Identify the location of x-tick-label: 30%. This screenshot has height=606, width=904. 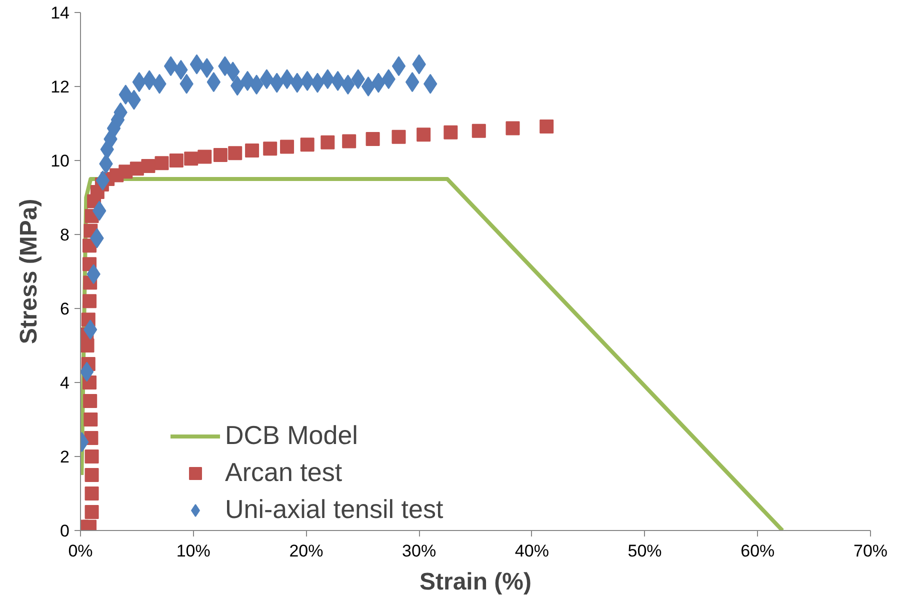
(419, 551).